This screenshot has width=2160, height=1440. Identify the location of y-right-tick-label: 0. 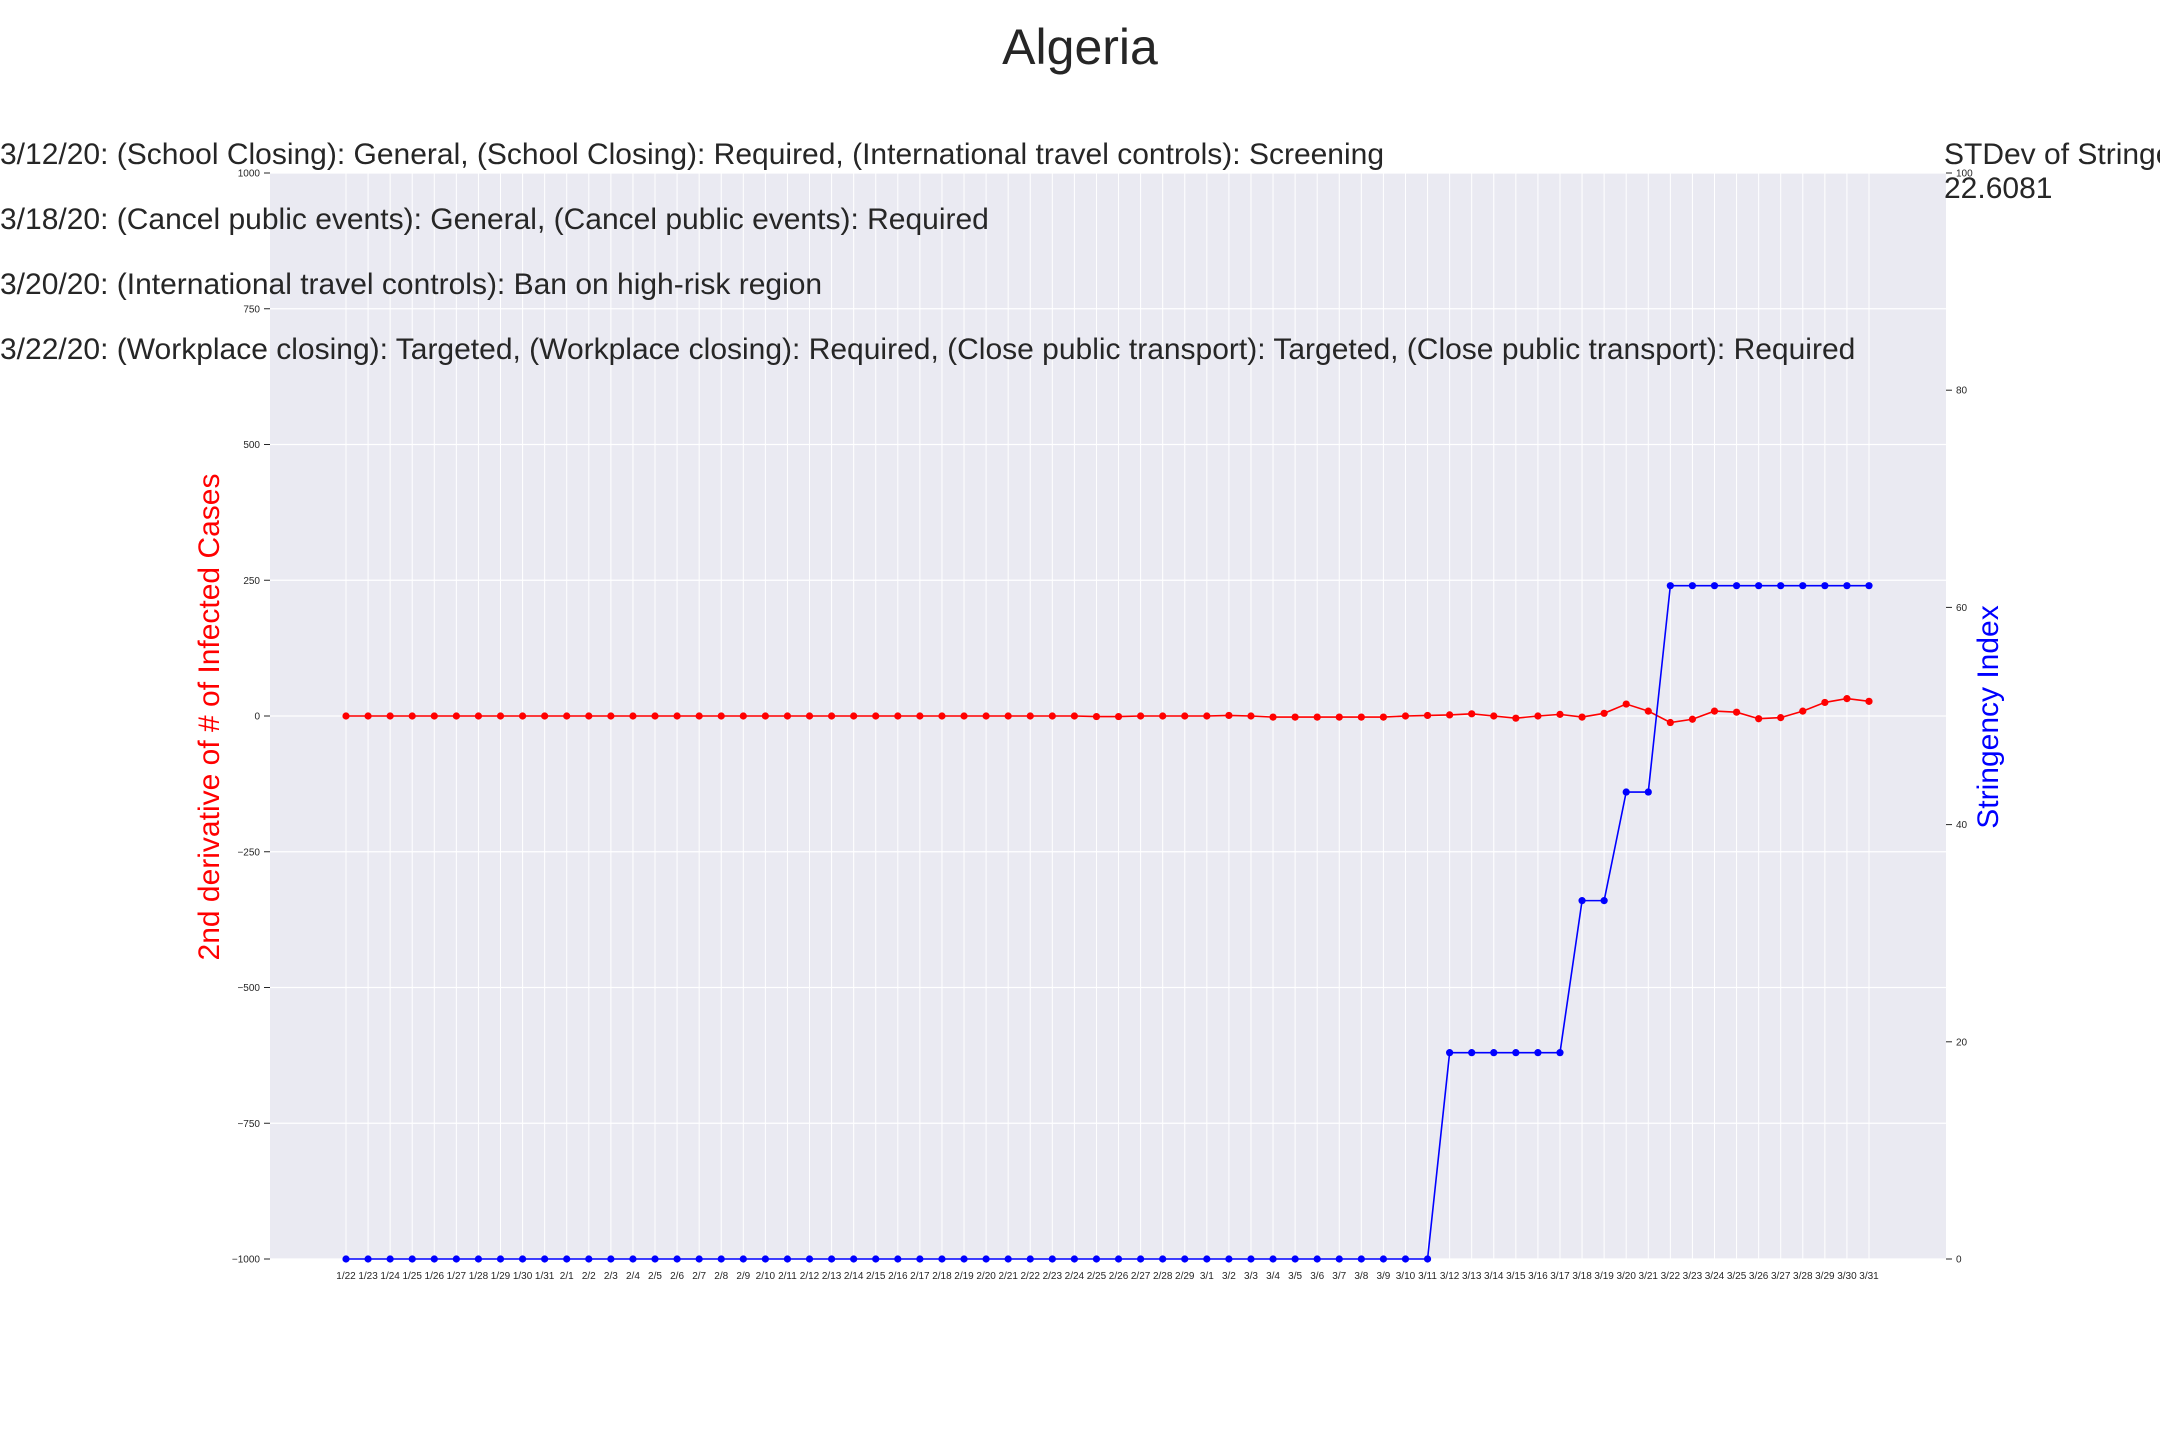
(1959, 1260).